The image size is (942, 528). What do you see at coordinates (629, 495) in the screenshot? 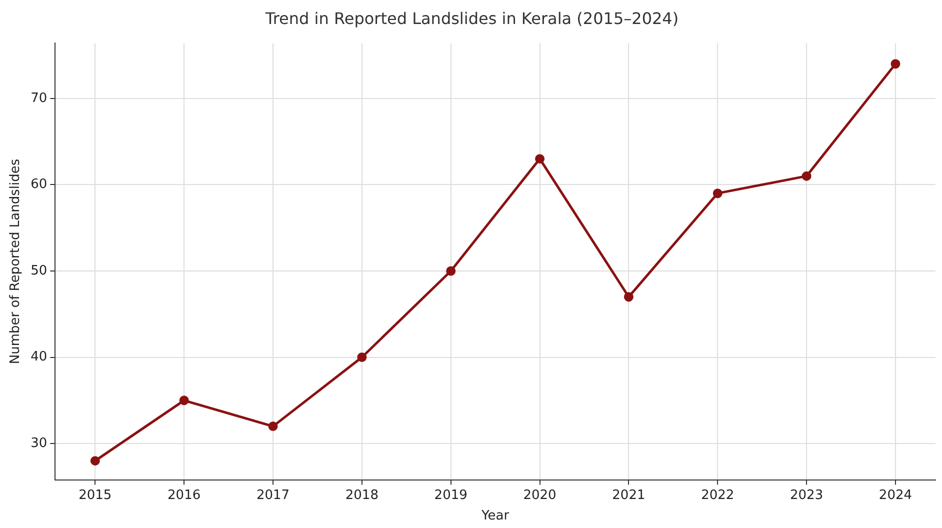
I see `x-tick-label: 2021` at bounding box center [629, 495].